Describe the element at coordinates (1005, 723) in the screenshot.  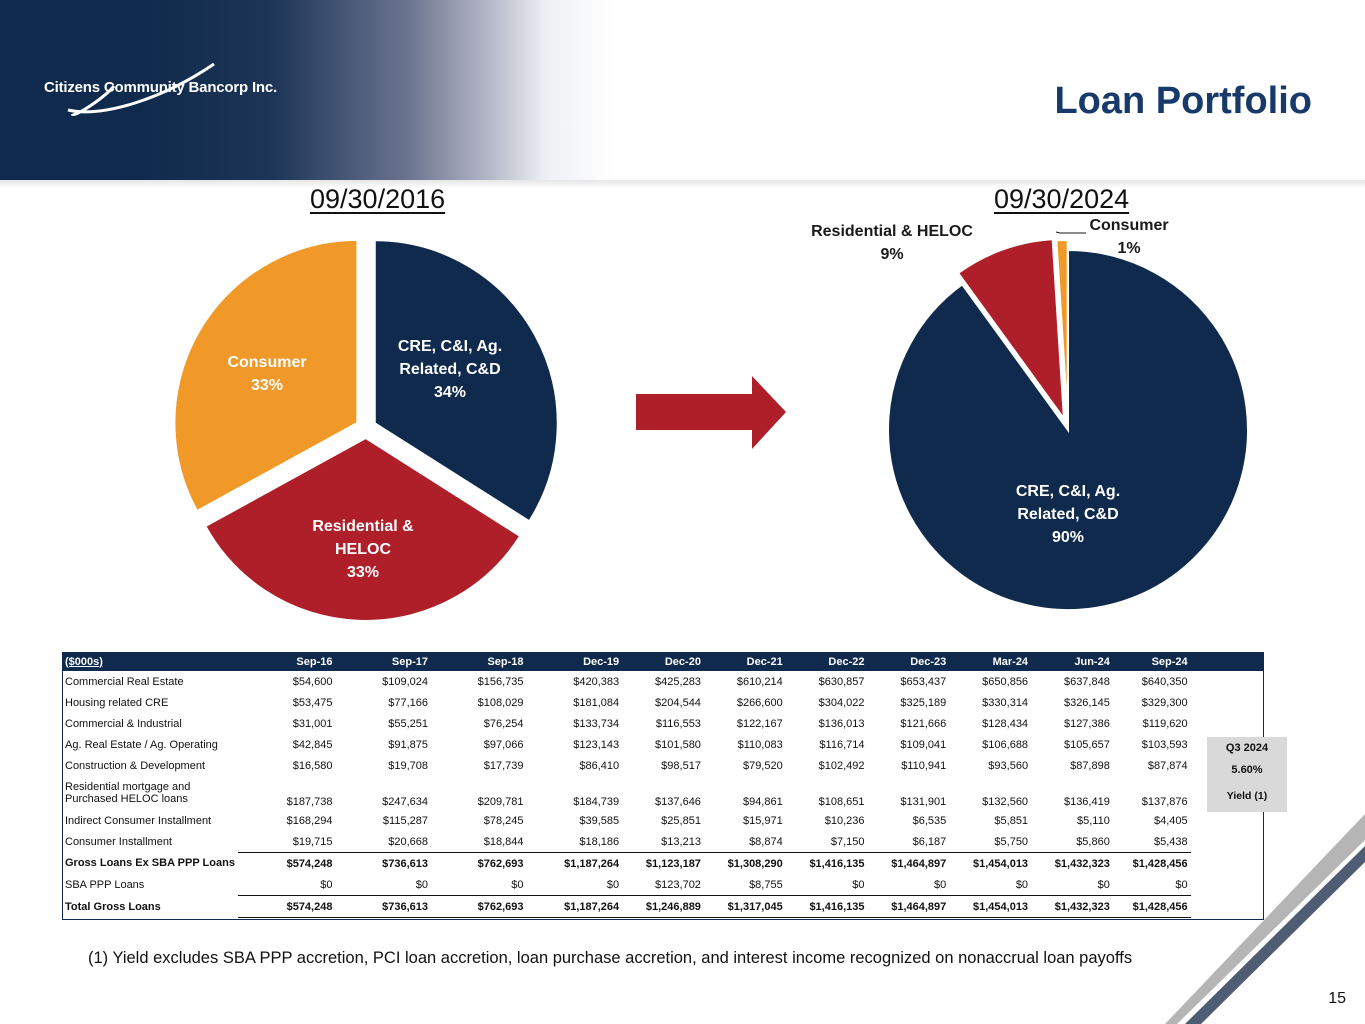
I see `table-cell: $128,434` at that location.